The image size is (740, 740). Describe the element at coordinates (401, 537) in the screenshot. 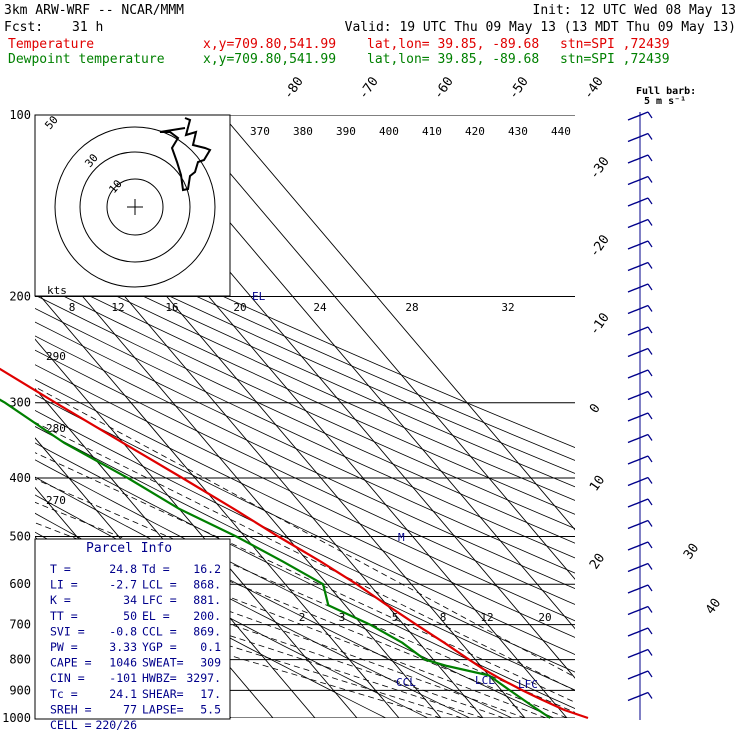

I see `marker-1: M` at that location.